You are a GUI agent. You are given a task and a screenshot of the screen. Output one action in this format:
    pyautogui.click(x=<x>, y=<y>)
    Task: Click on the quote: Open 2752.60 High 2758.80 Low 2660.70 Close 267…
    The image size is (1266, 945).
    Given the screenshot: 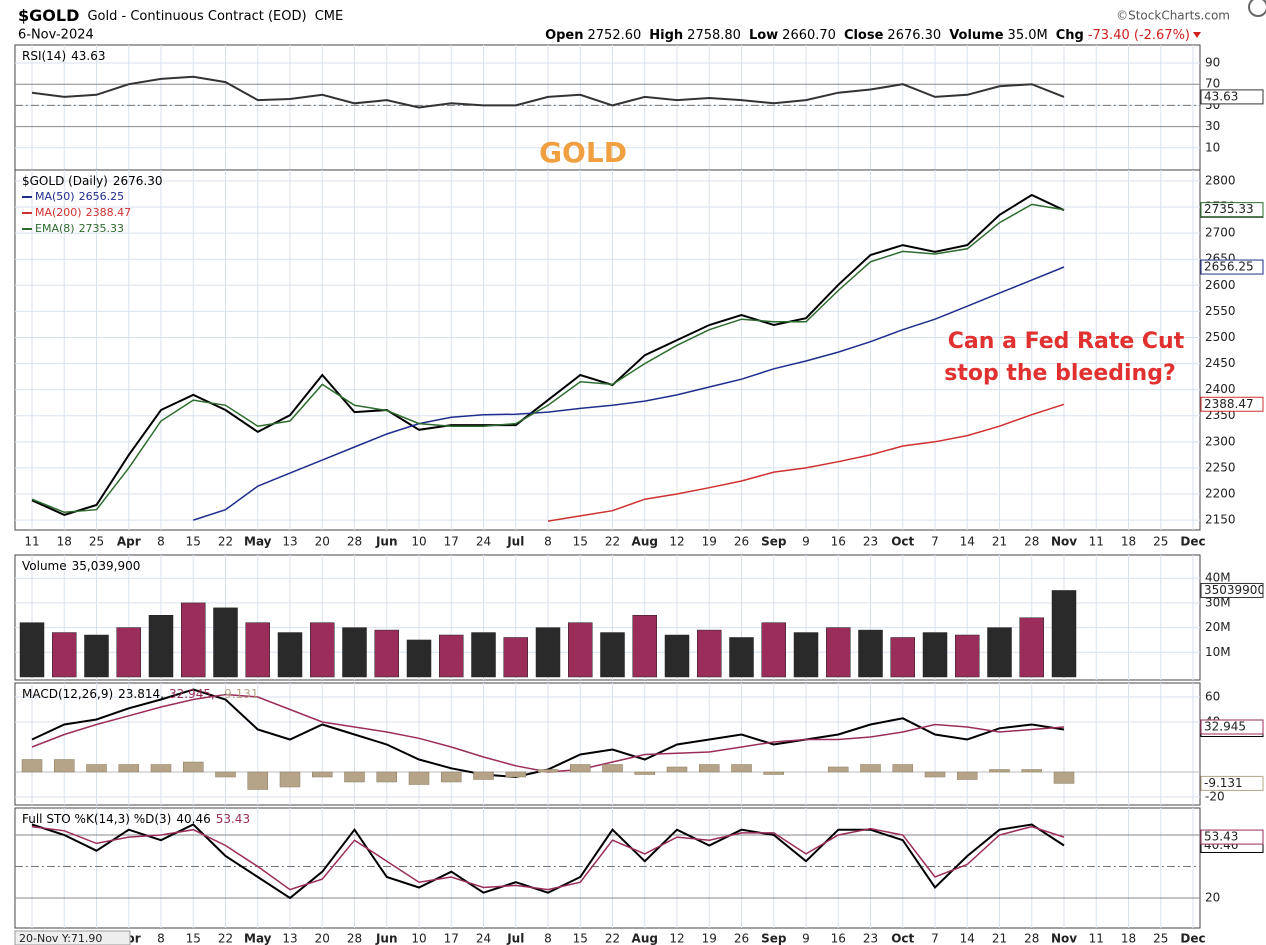 What is the action you would take?
    pyautogui.click(x=867, y=35)
    